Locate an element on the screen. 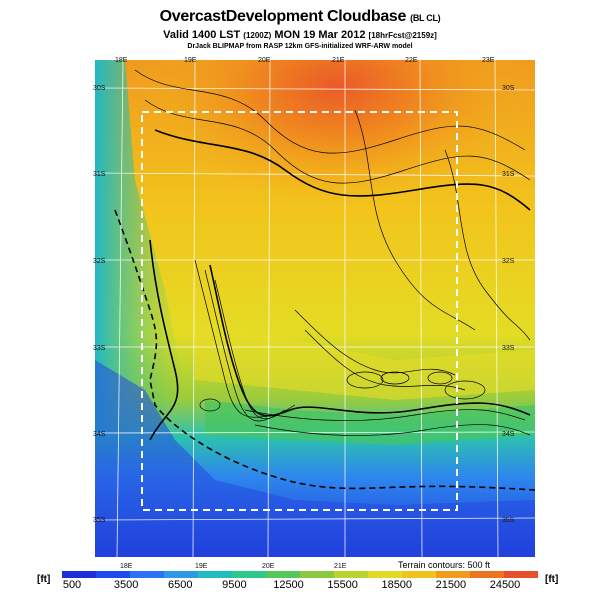 This screenshot has width=600, height=600. lon-bottom-21e: 21E is located at coordinates (340, 566).